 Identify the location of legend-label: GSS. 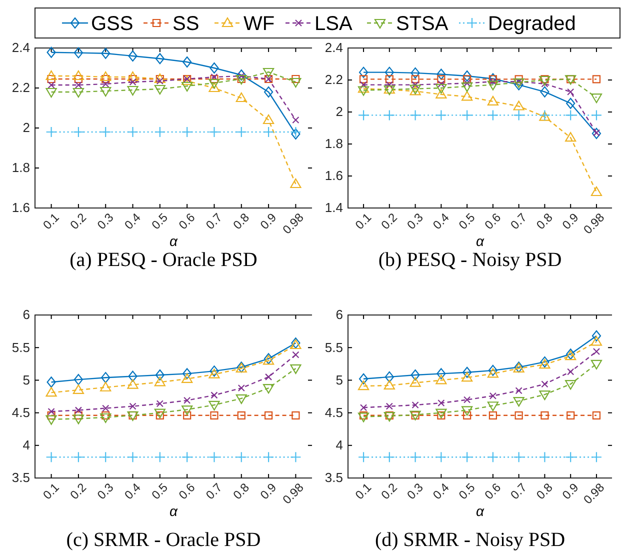
(112, 24).